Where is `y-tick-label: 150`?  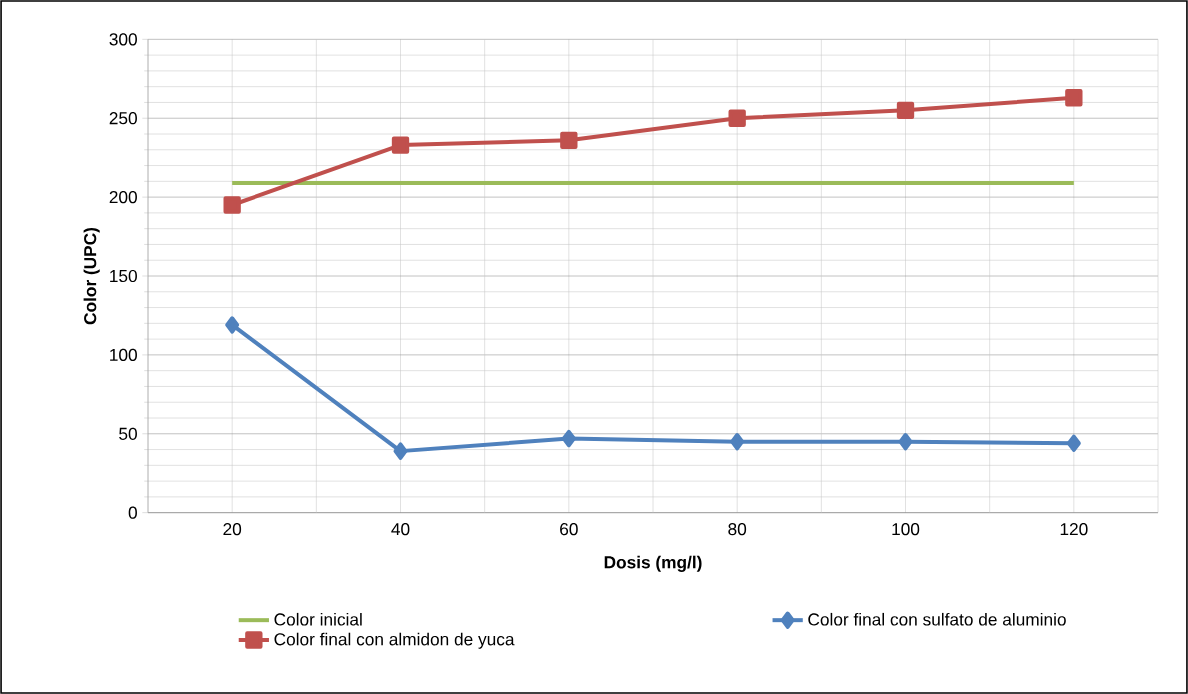 y-tick-label: 150 is located at coordinates (123, 276).